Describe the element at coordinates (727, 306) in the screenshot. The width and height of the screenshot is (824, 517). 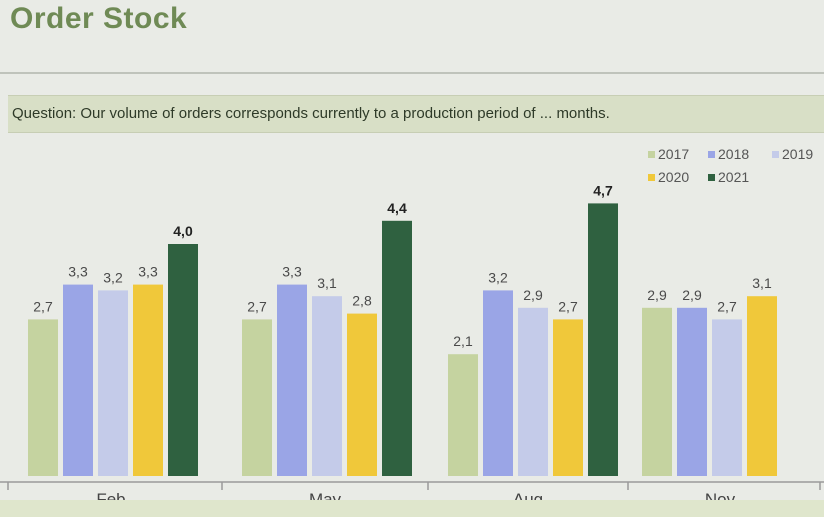
I see `data-label-nov-2019: 2,7` at that location.